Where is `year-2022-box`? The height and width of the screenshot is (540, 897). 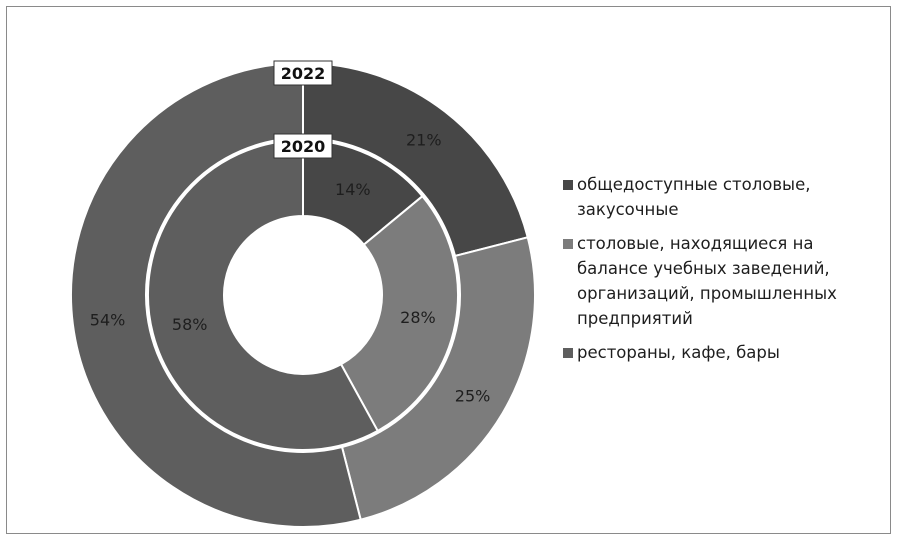
year-2022-box is located at coordinates (303, 73).